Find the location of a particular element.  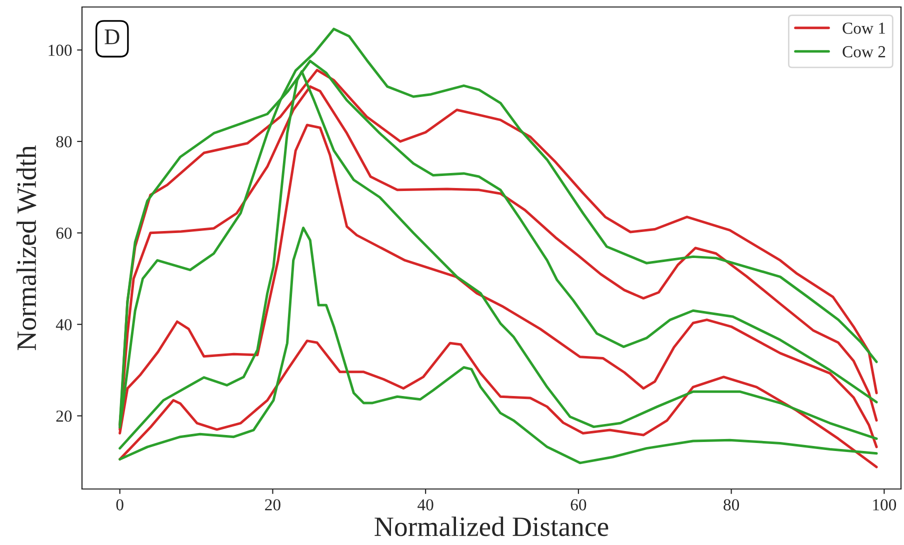

x-tick-label: 60 is located at coordinates (578, 504).